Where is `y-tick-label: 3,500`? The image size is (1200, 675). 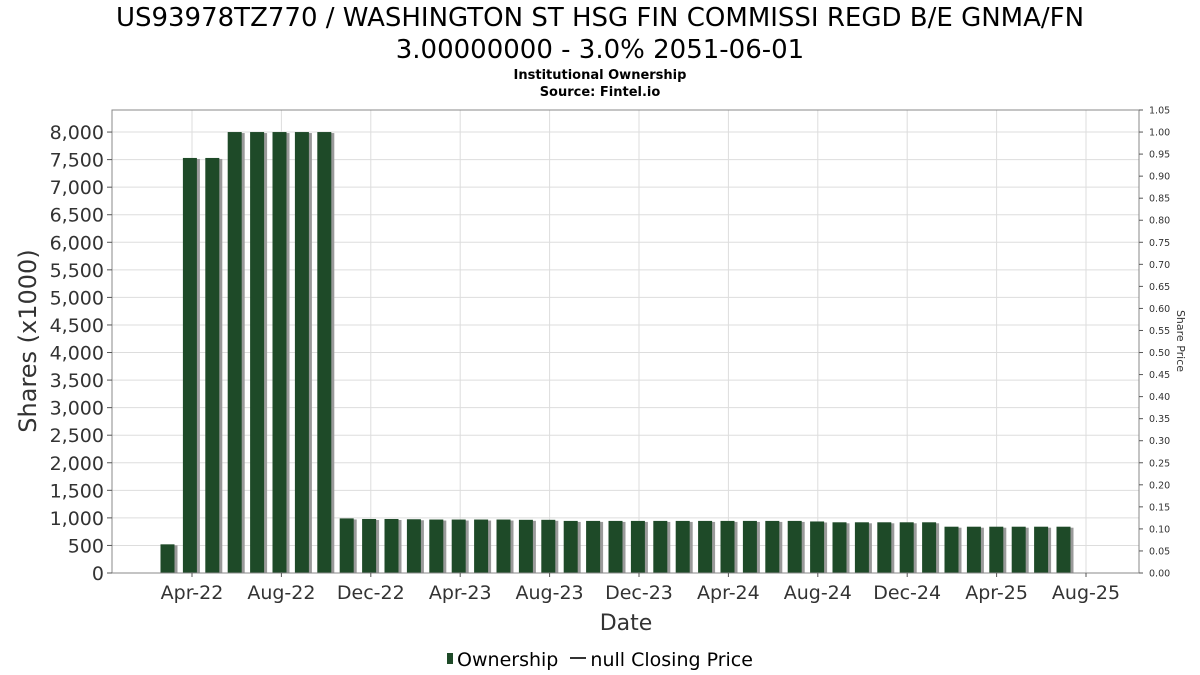
y-tick-label: 3,500 is located at coordinates (77, 381).